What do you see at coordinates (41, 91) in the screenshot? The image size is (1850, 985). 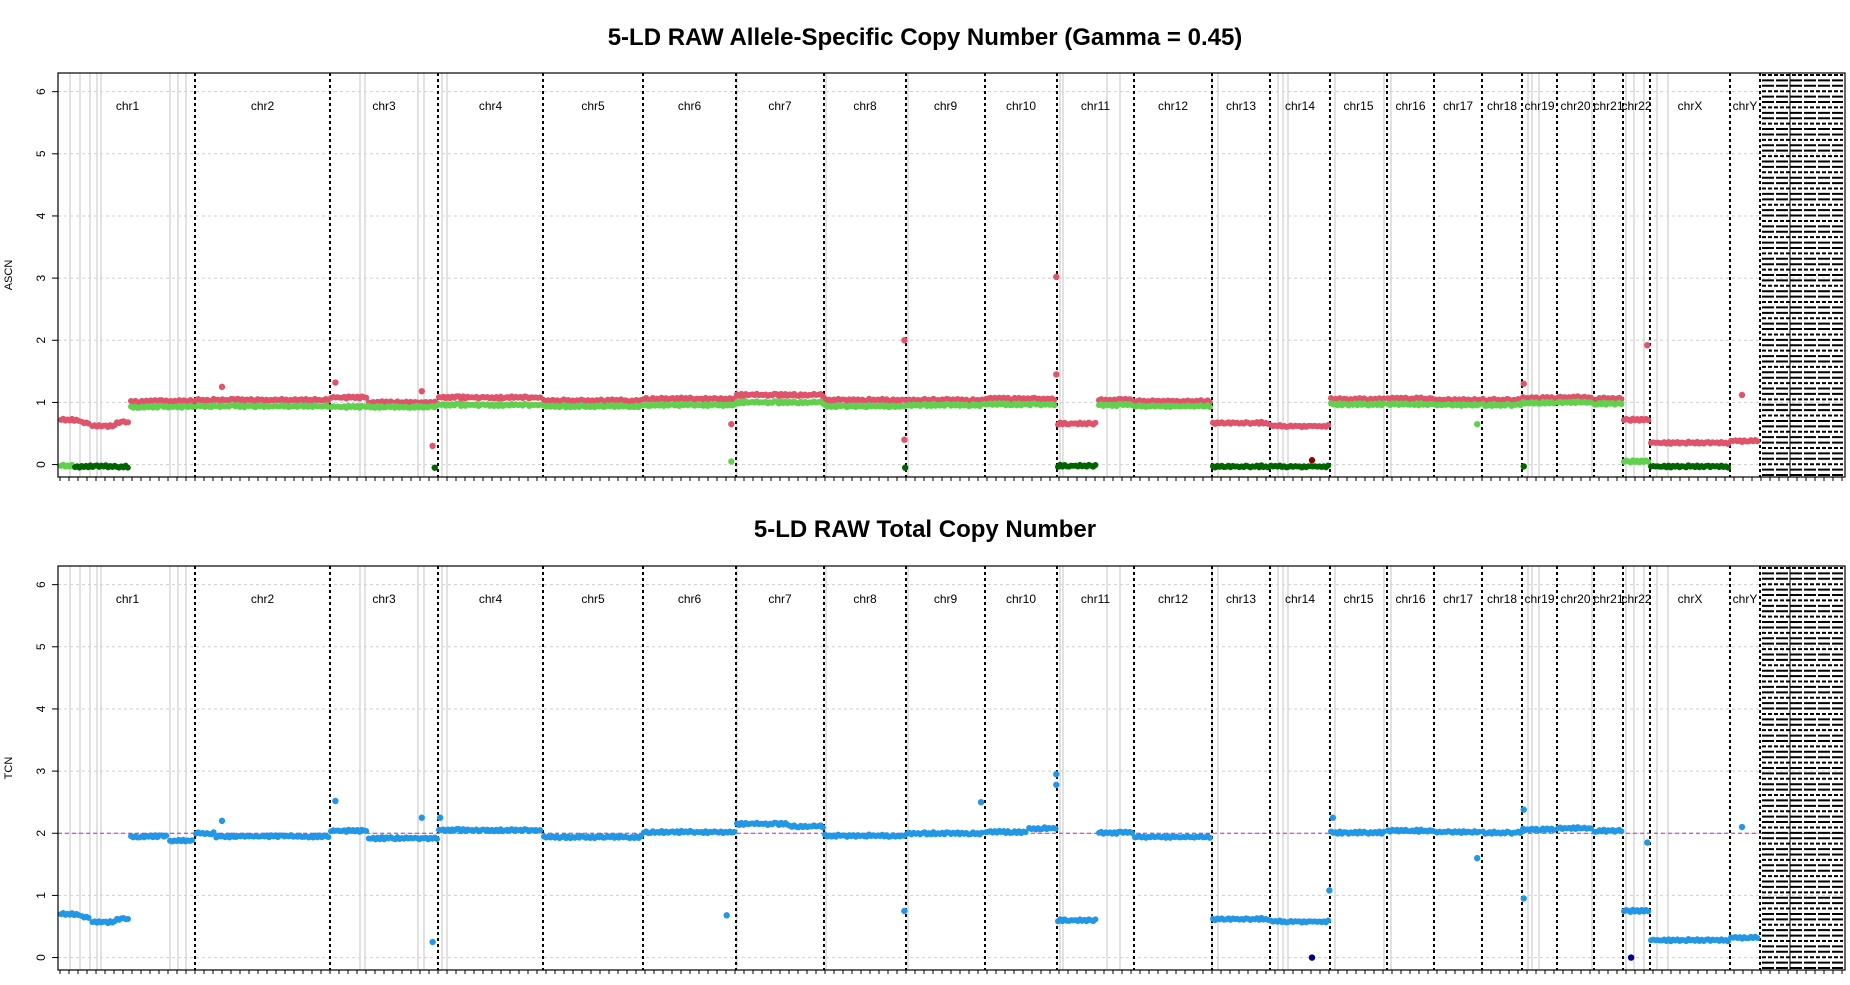 I see `y-tick-label: 6` at bounding box center [41, 91].